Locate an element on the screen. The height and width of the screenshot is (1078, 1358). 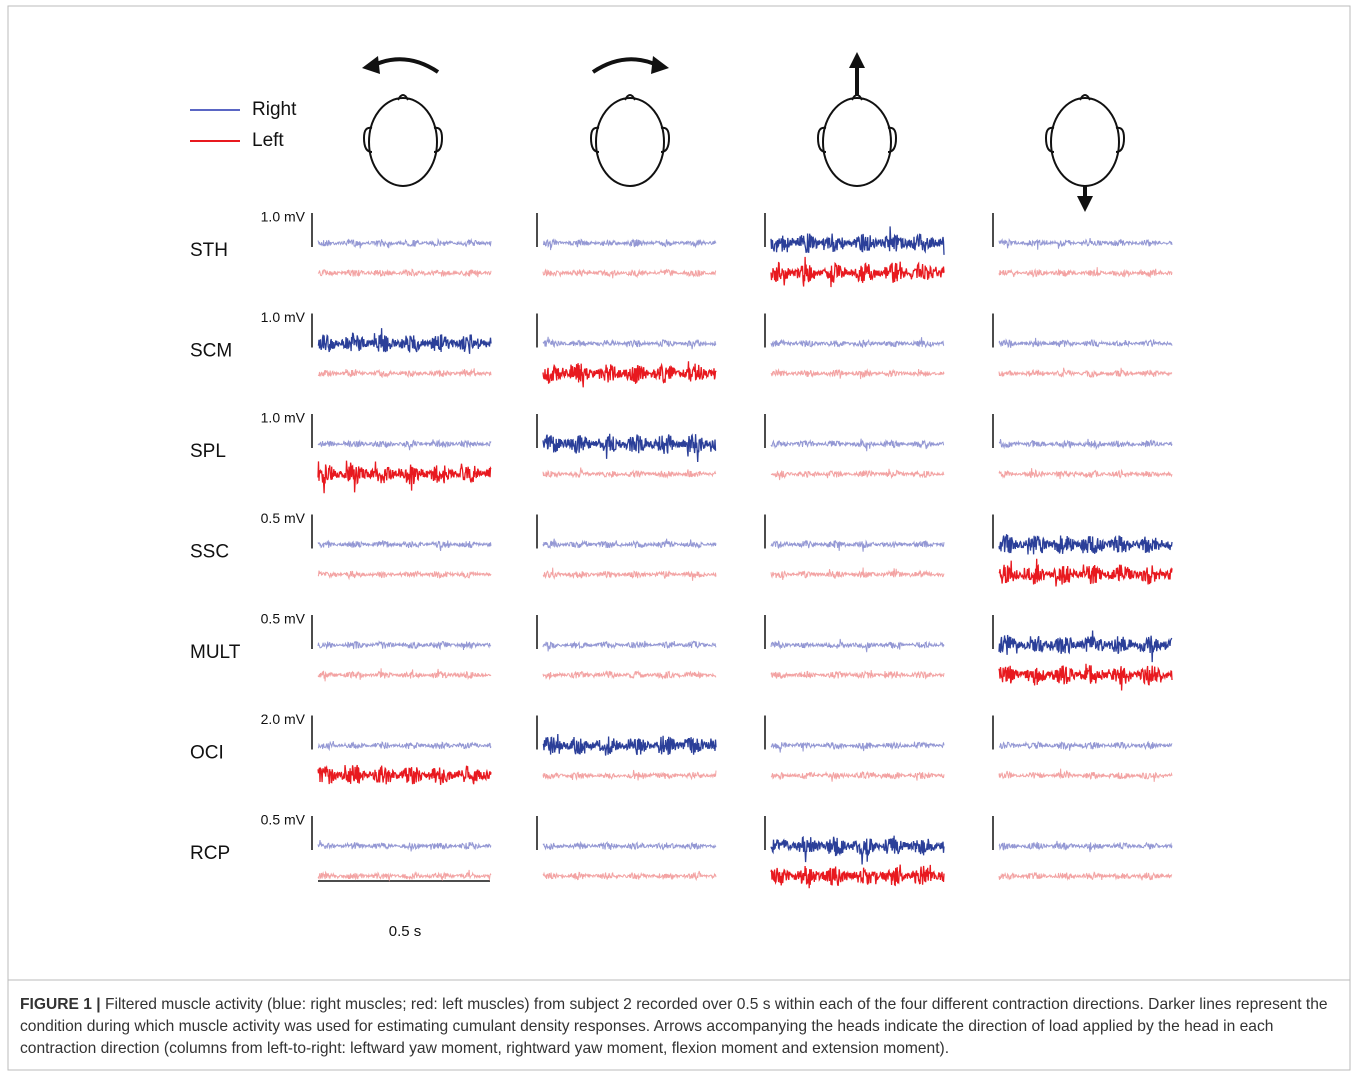
muscle-label: SPL is located at coordinates (208, 451).